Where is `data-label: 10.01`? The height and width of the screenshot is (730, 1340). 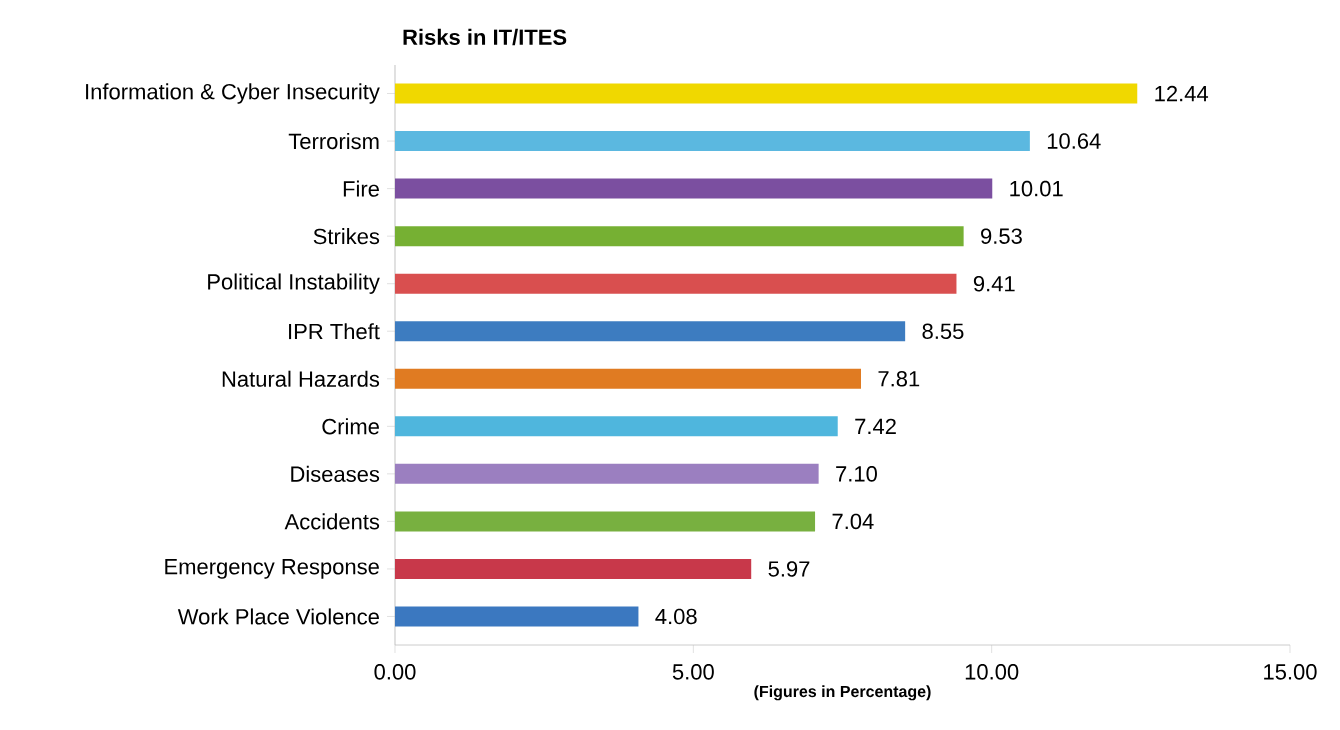 data-label: 10.01 is located at coordinates (1036, 188).